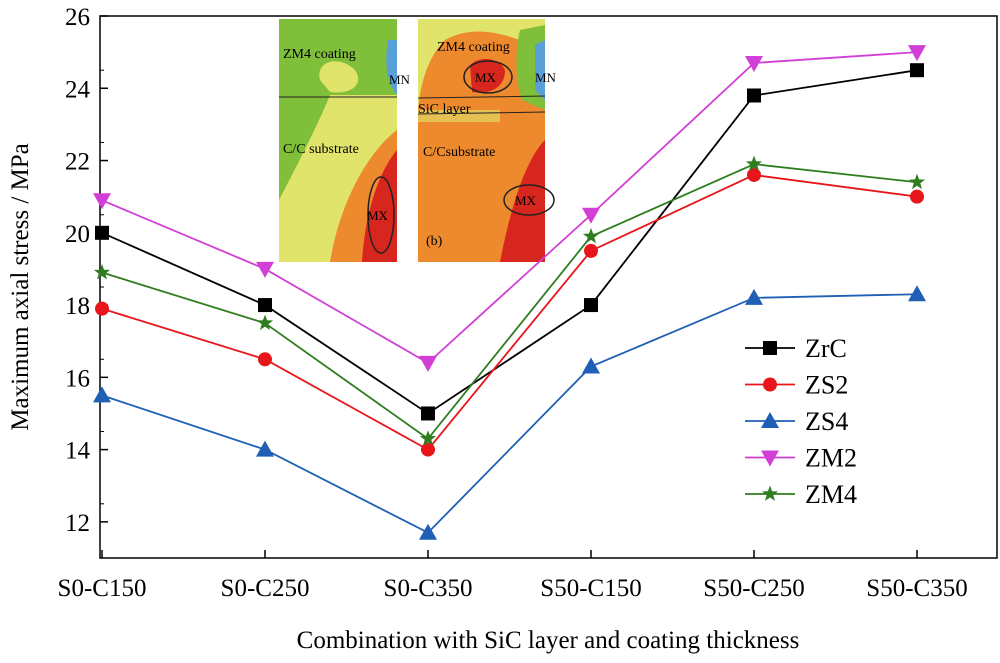 The width and height of the screenshot is (1000, 663). I want to click on y-tick-label: 16, so click(77, 378).